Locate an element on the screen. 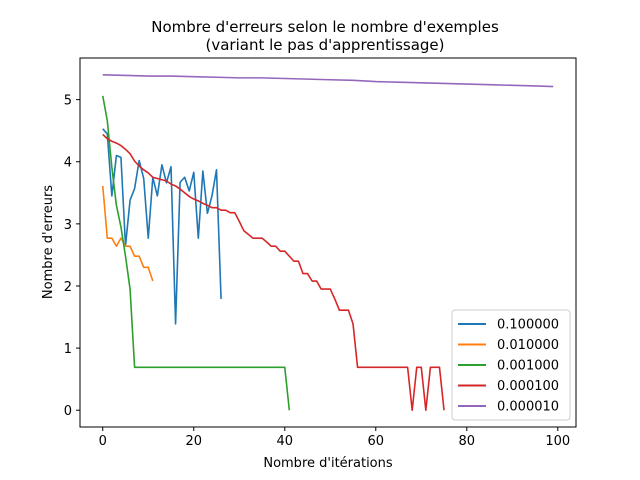 This screenshot has height=480, width=640. y-tick-label: 0 is located at coordinates (68, 411).